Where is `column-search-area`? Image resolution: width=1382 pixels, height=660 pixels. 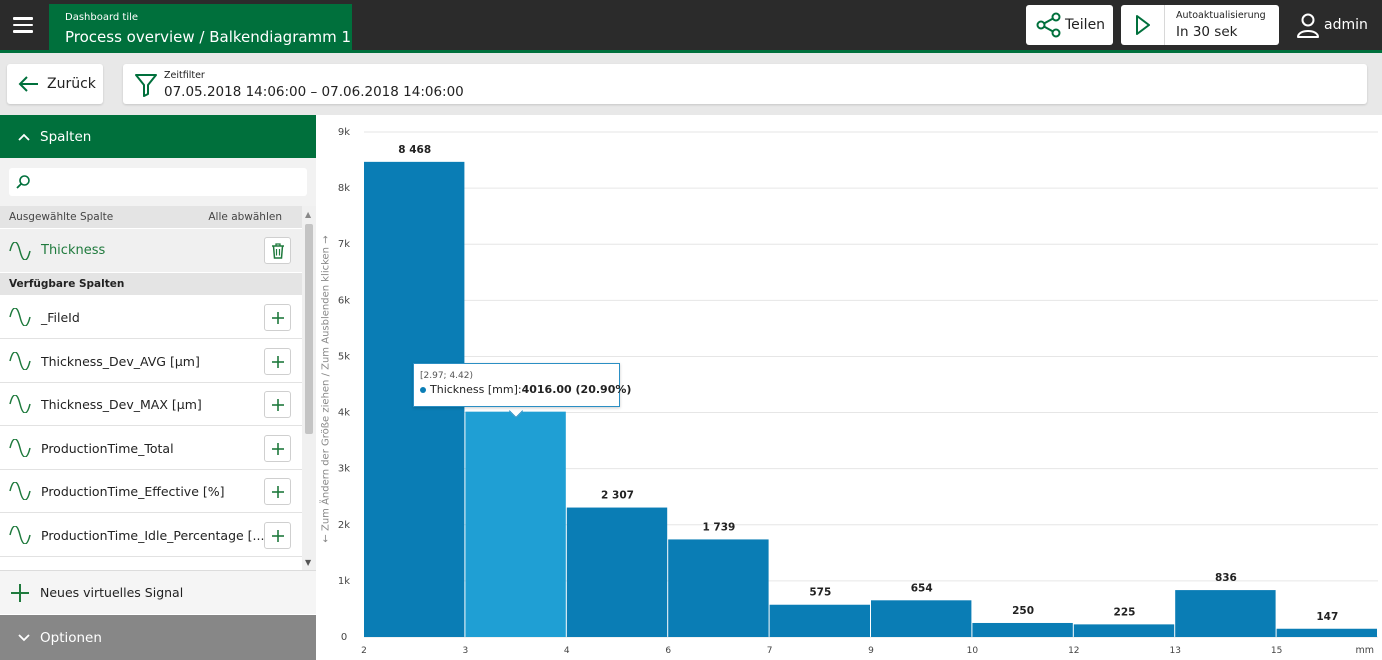 column-search-area is located at coordinates (158, 182).